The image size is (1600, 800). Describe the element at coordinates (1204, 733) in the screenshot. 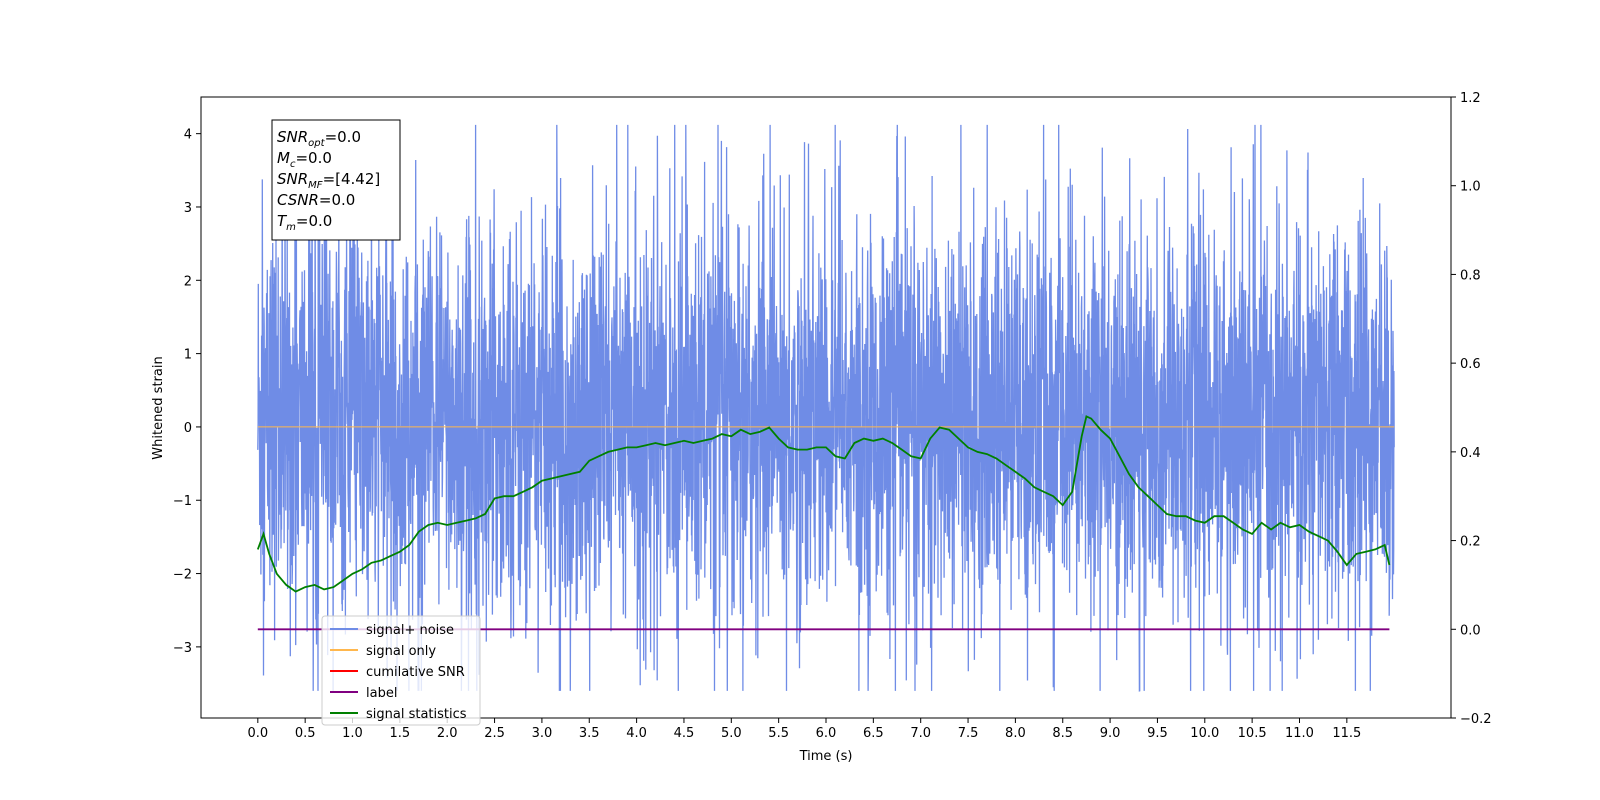

I see `x-tick-label: 10.0` at that location.